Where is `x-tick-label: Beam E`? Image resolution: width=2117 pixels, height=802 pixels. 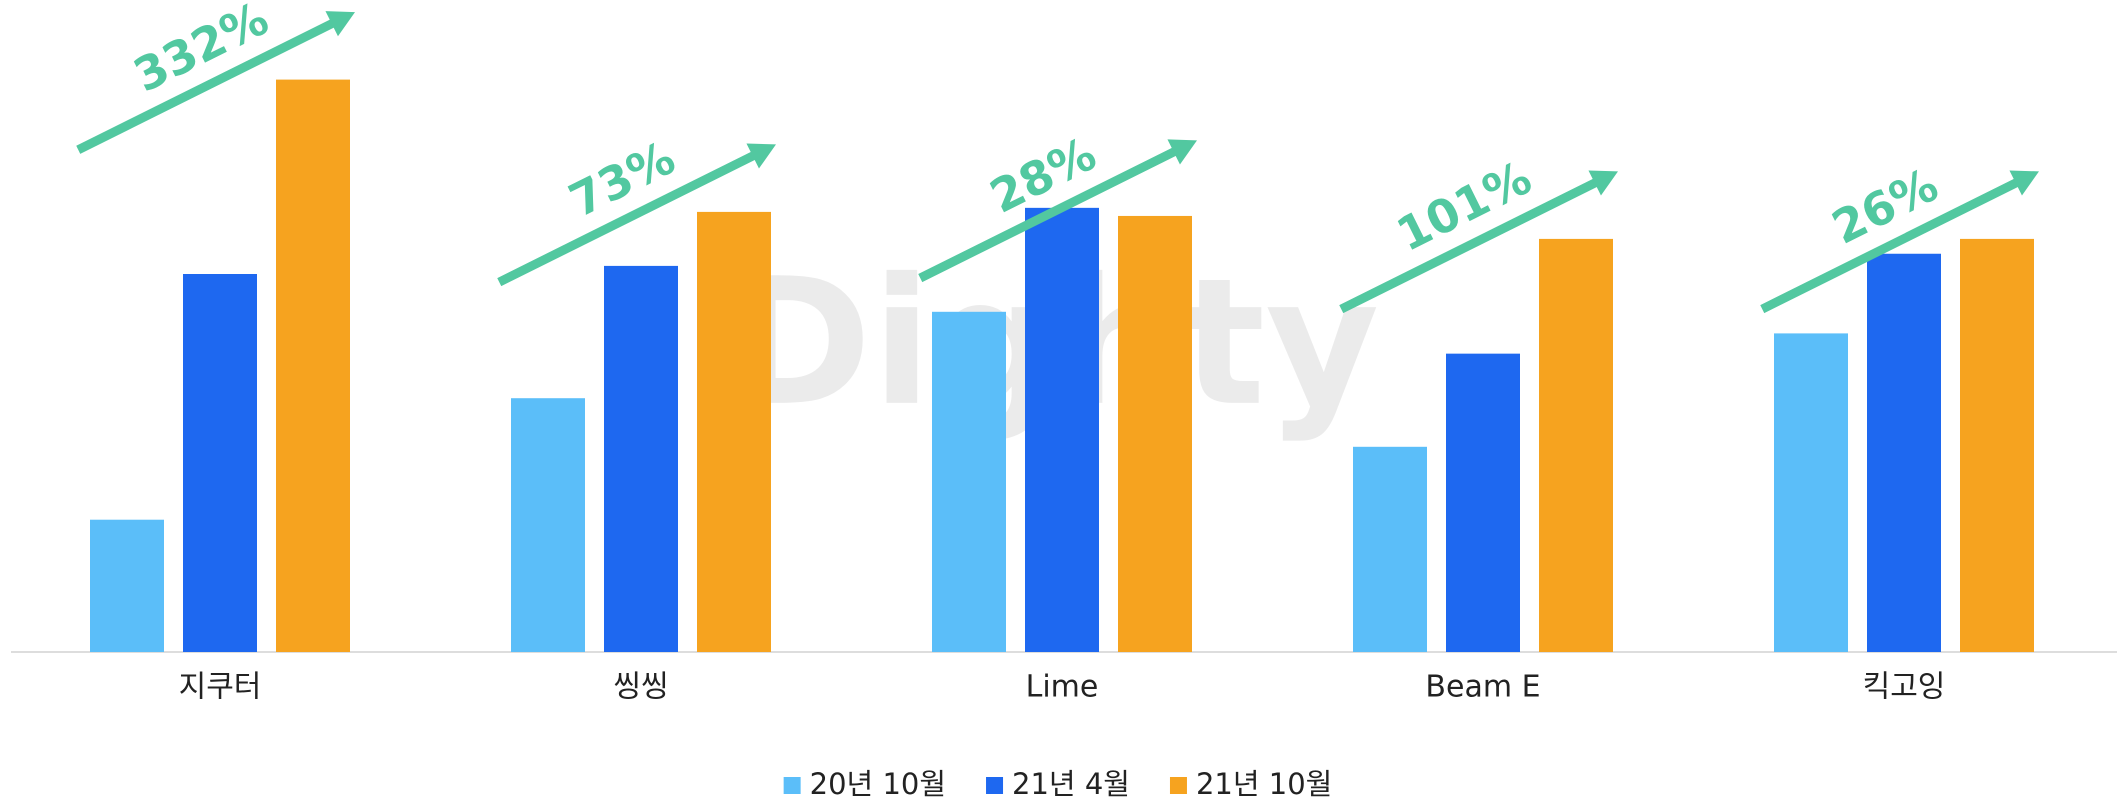
x-tick-label: Beam E is located at coordinates (1482, 687).